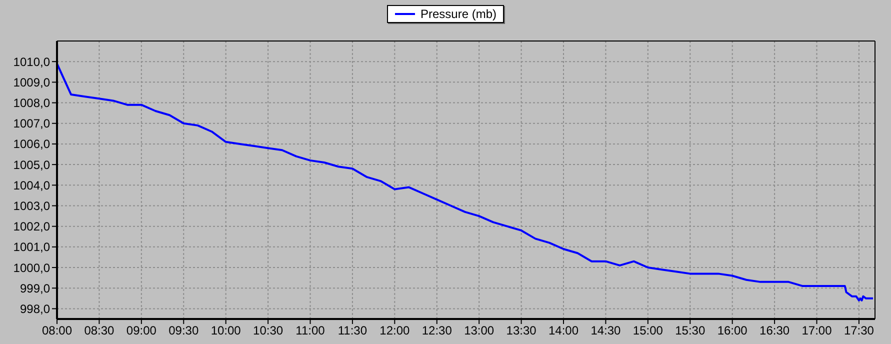  Describe the element at coordinates (31, 103) in the screenshot. I see `y-tick-label: 1008,0` at that location.